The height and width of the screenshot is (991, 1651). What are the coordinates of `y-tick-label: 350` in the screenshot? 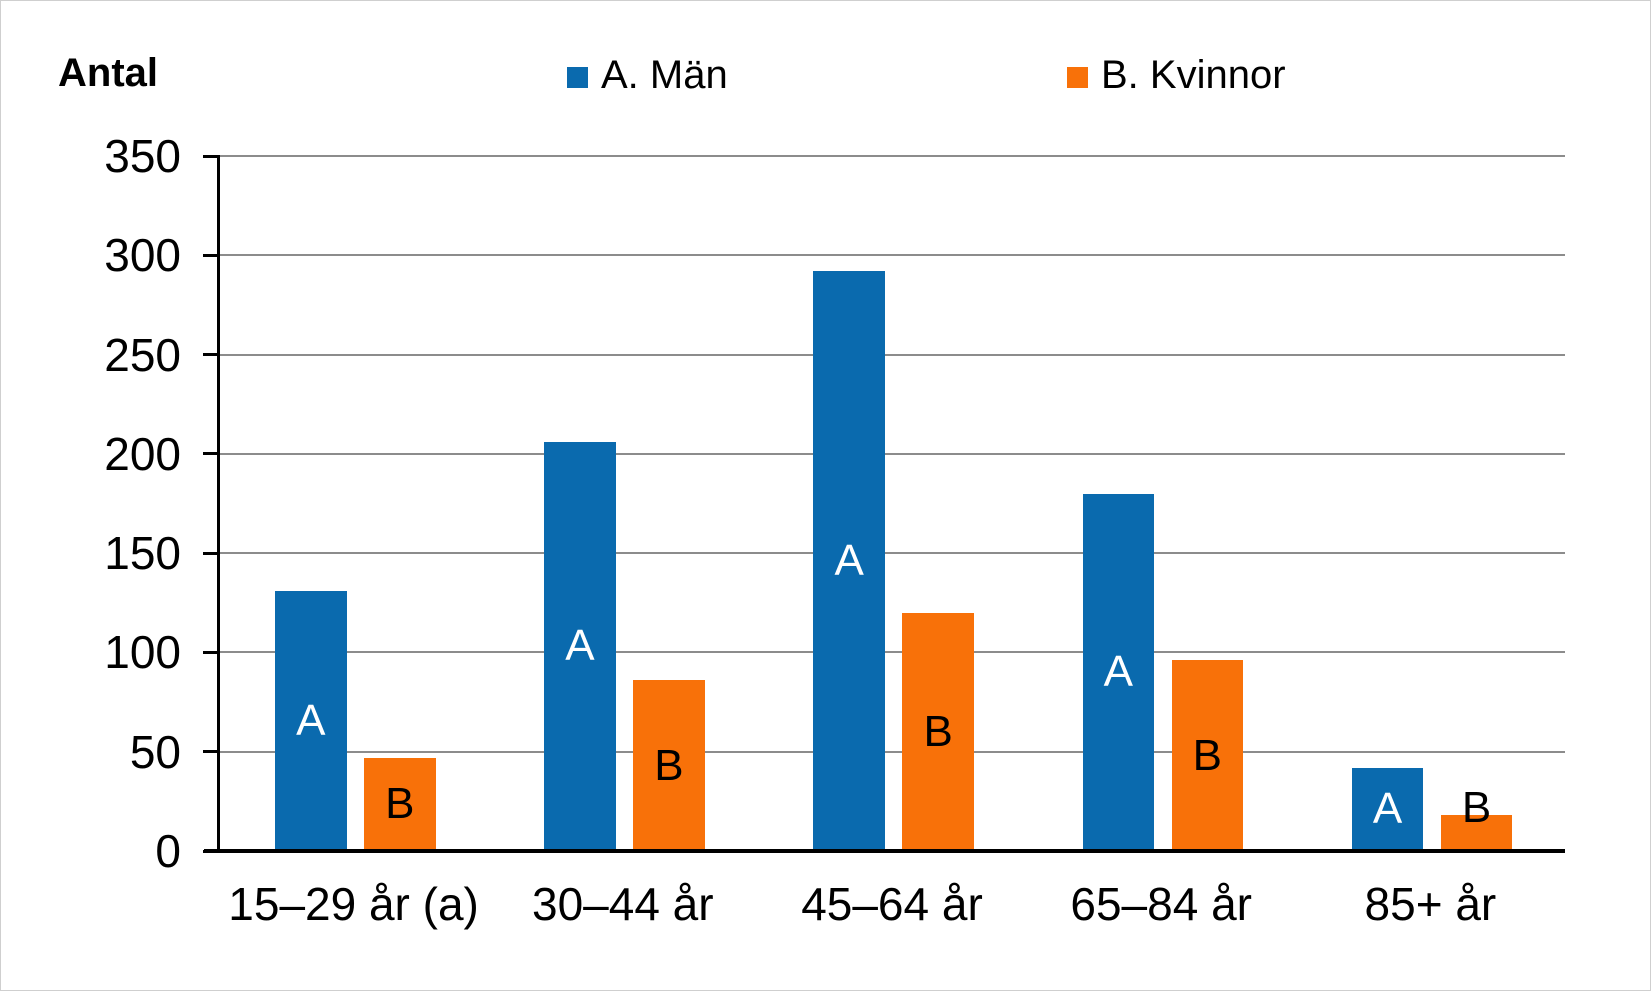 It's located at (142, 156).